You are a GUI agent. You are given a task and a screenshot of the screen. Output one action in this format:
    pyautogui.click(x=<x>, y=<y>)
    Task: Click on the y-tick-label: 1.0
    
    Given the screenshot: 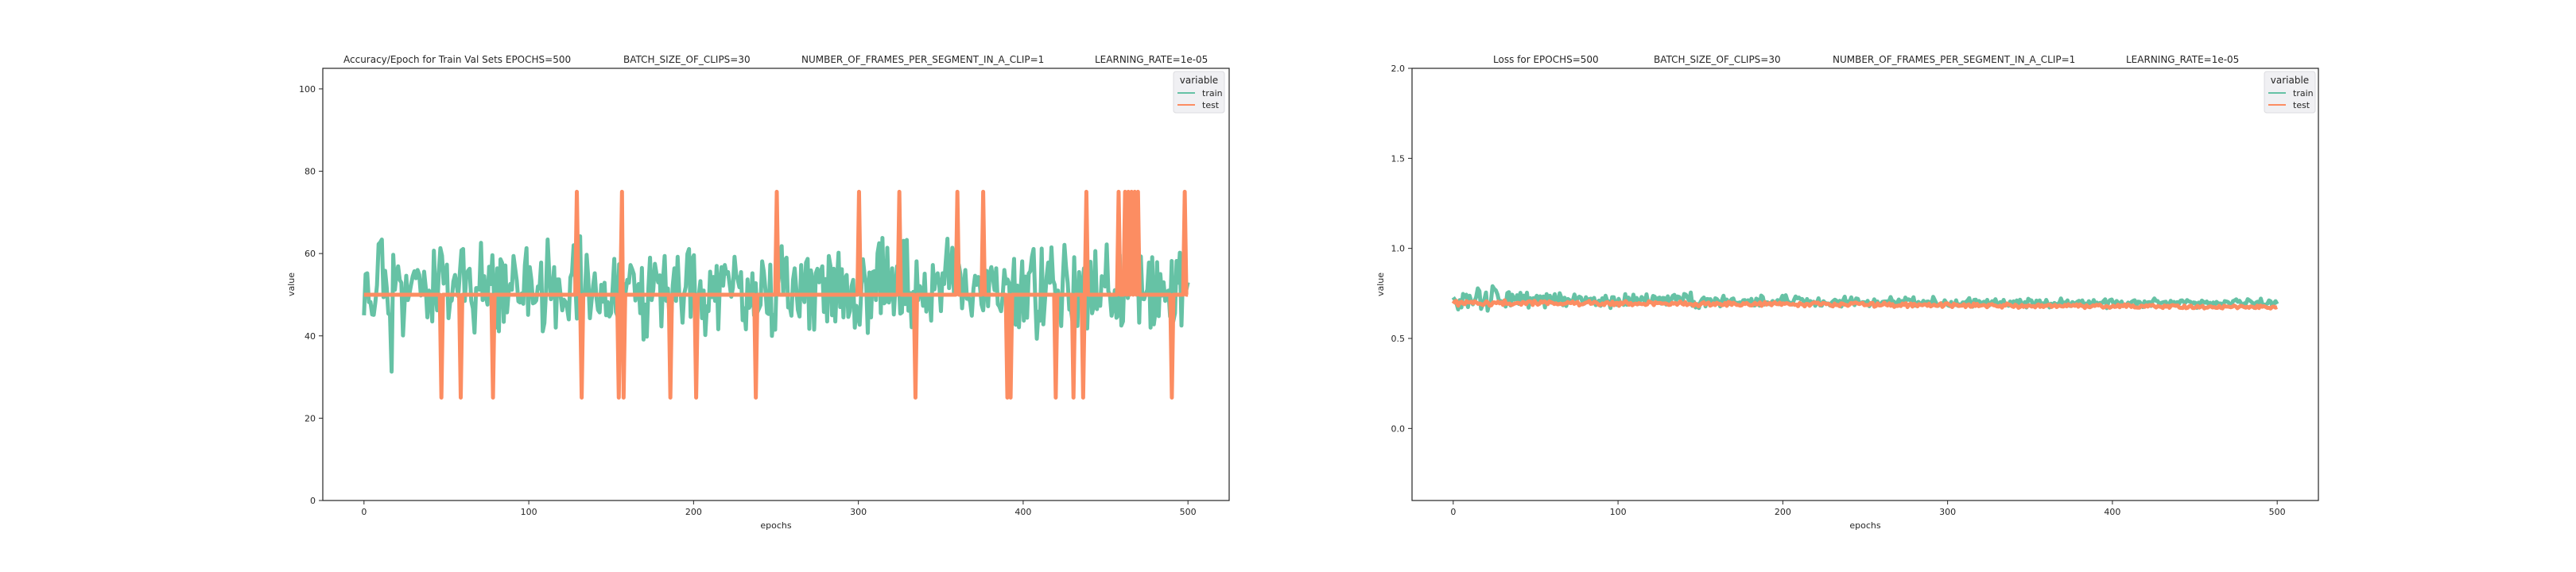 What is the action you would take?
    pyautogui.click(x=1399, y=249)
    